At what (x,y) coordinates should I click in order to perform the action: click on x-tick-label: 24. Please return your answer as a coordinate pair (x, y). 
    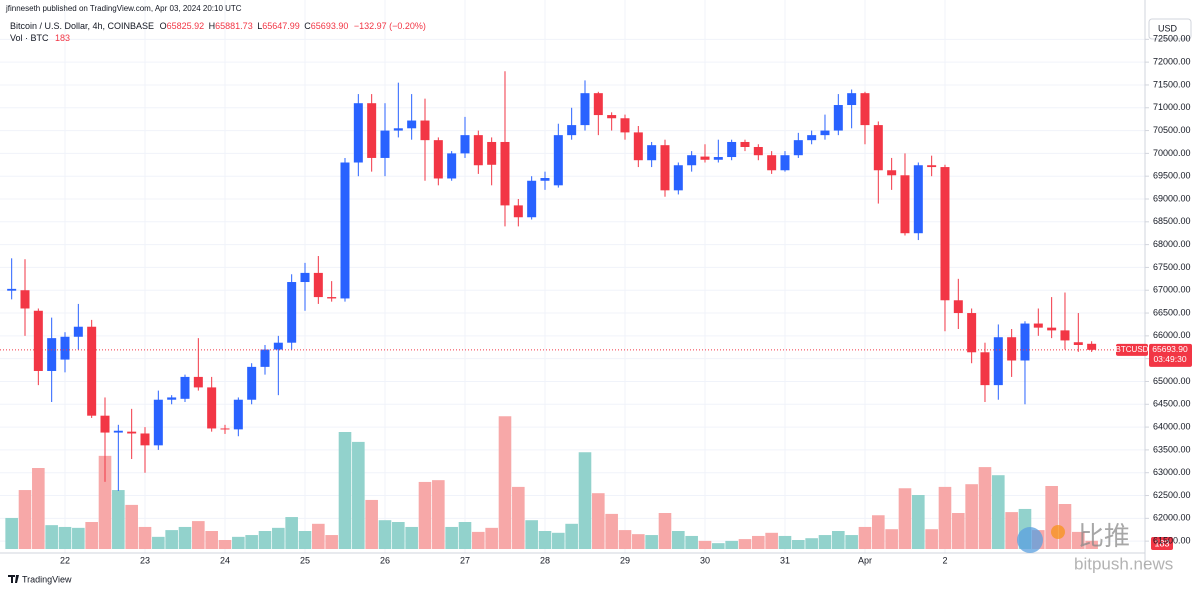
    Looking at the image, I should click on (225, 560).